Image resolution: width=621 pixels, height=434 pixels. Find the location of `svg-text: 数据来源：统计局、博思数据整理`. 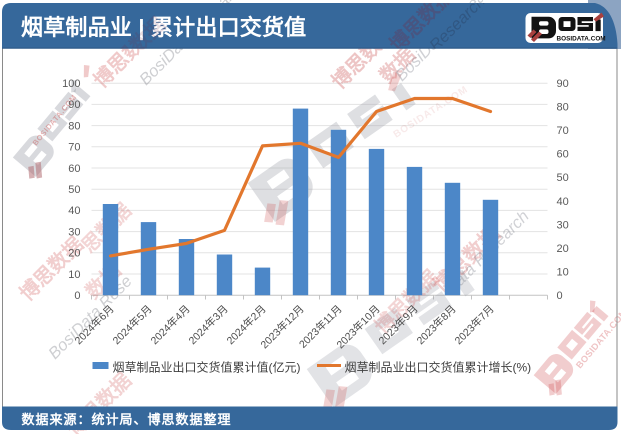

svg-text: 数据来源：统计局、博思数据整理 is located at coordinates (127, 419).